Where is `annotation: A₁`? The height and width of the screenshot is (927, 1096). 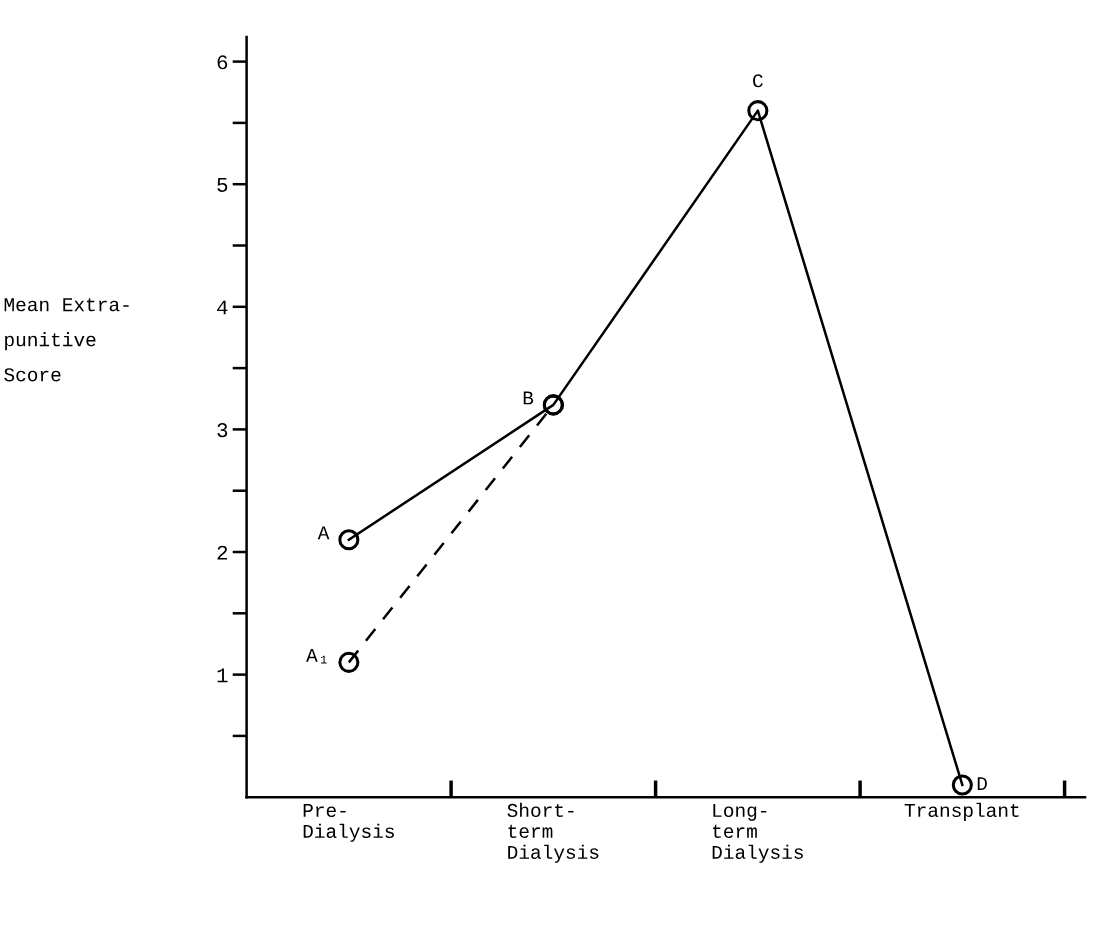
annotation: A₁ is located at coordinates (316, 656).